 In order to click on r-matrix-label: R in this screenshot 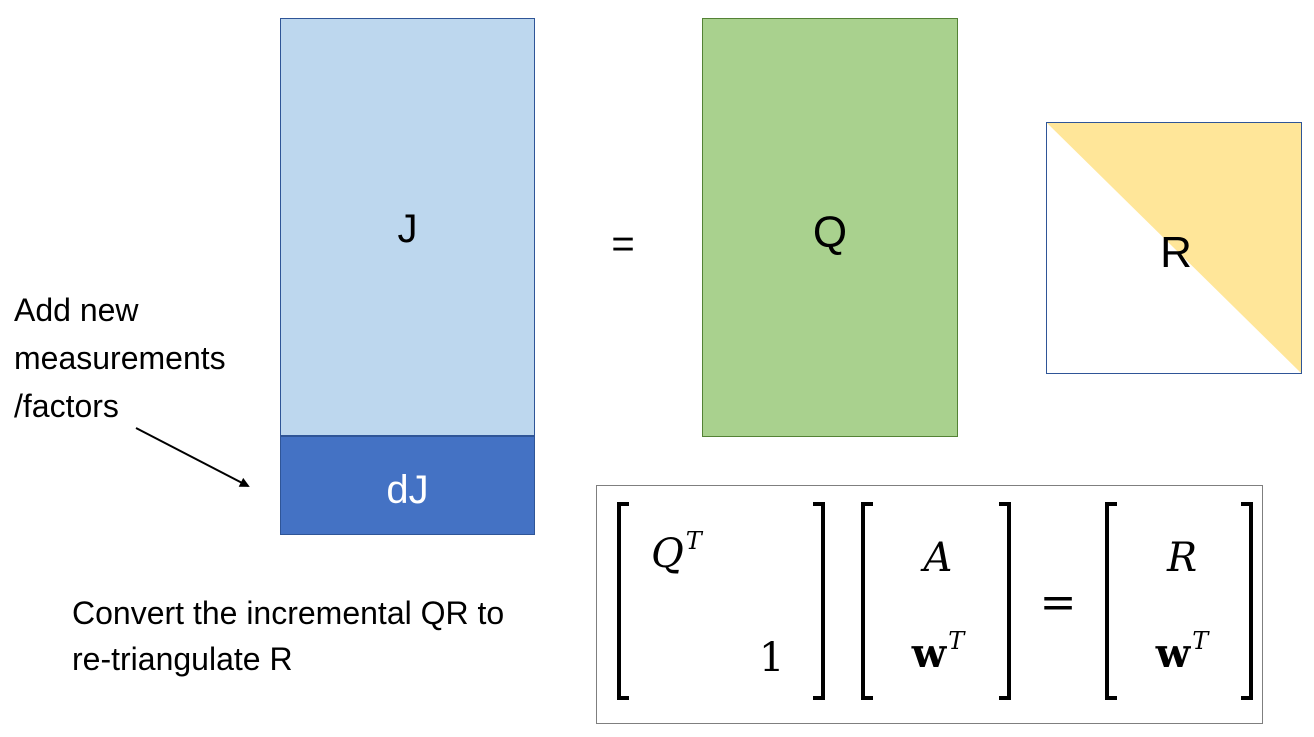, I will do `click(1176, 252)`.